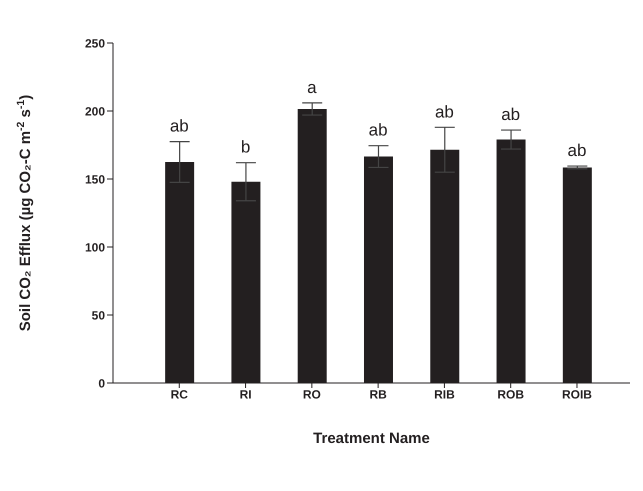 This screenshot has width=643, height=491. What do you see at coordinates (312, 87) in the screenshot?
I see `annotation: a` at bounding box center [312, 87].